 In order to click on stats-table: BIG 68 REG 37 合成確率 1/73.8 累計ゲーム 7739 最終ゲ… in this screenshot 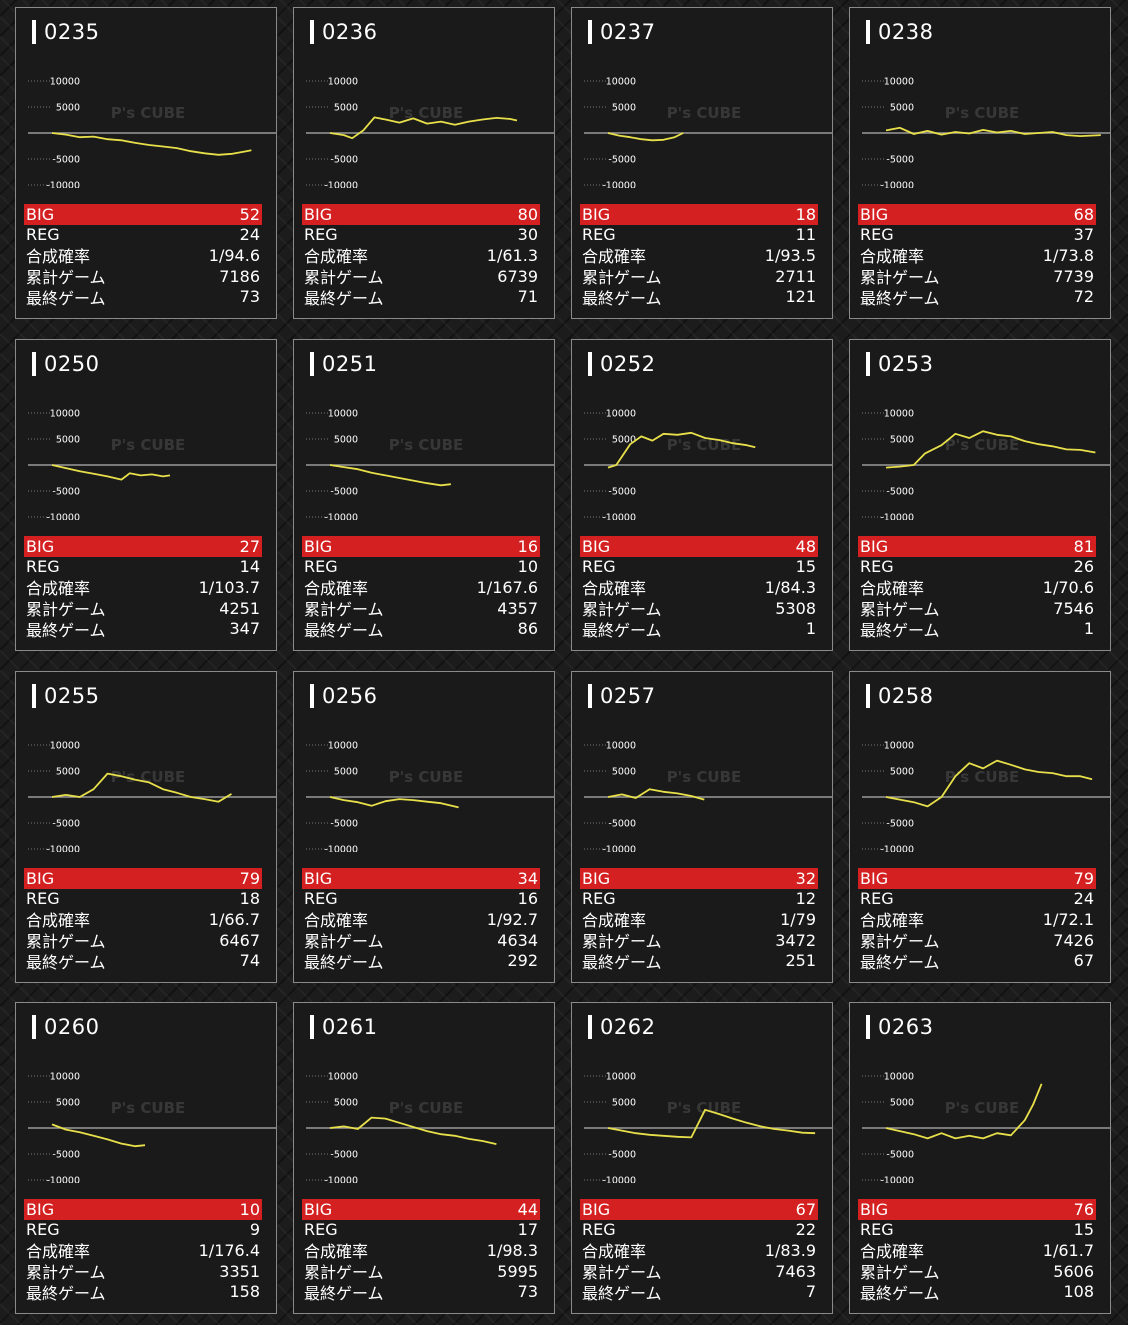, I will do `click(977, 256)`.